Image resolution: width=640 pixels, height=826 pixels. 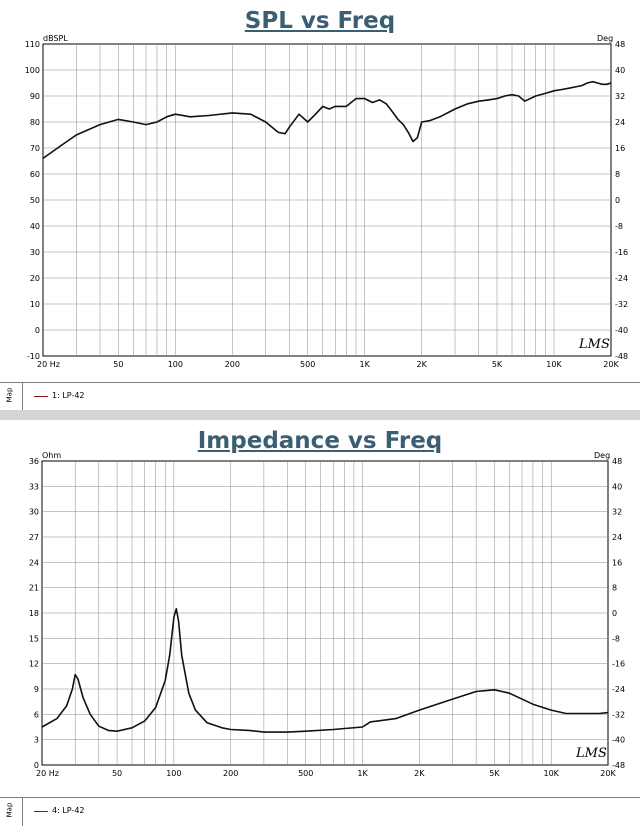 I want to click on impedance-xtick-label: 20K, so click(x=608, y=773).